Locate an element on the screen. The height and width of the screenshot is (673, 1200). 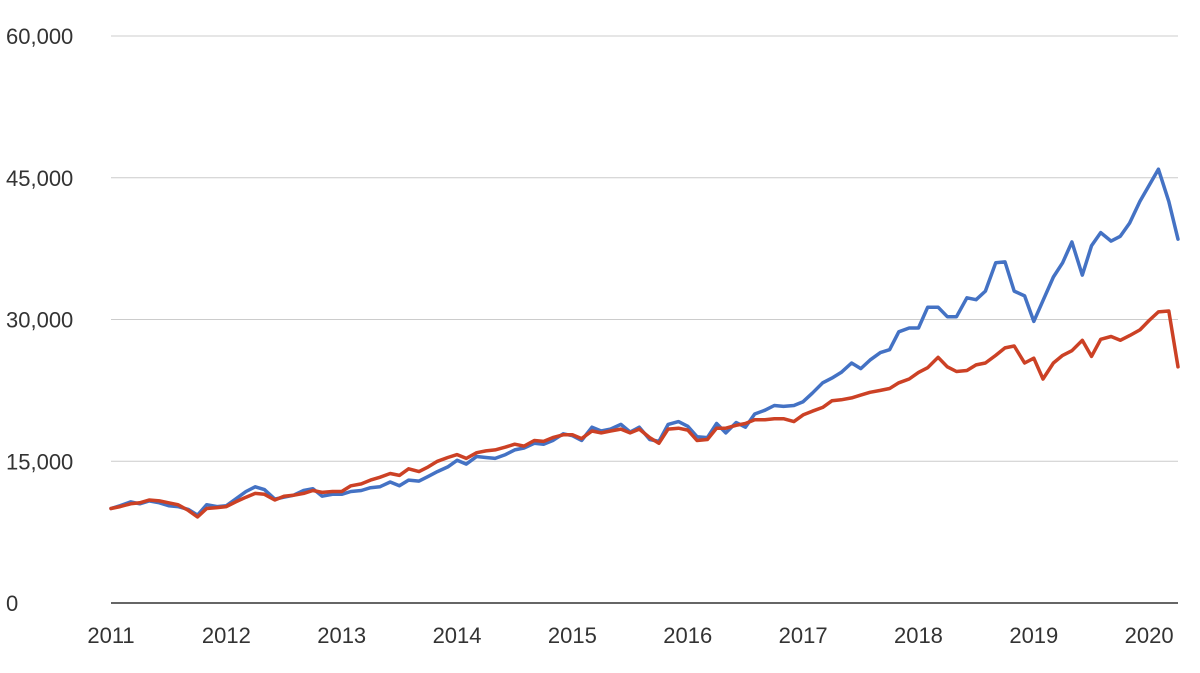
y-axis-labels: 0 15,000 30,000 45,000 60,000 is located at coordinates (39, 320).